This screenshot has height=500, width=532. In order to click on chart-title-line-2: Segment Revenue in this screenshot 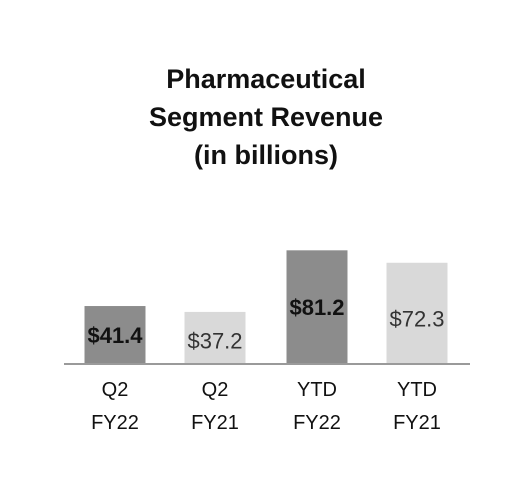, I will do `click(266, 117)`.